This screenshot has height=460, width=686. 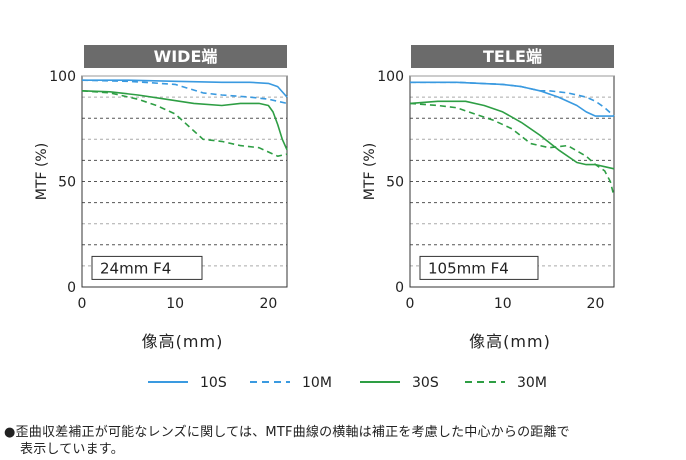 I want to click on legend-label-10S: 10S, so click(x=213, y=383).